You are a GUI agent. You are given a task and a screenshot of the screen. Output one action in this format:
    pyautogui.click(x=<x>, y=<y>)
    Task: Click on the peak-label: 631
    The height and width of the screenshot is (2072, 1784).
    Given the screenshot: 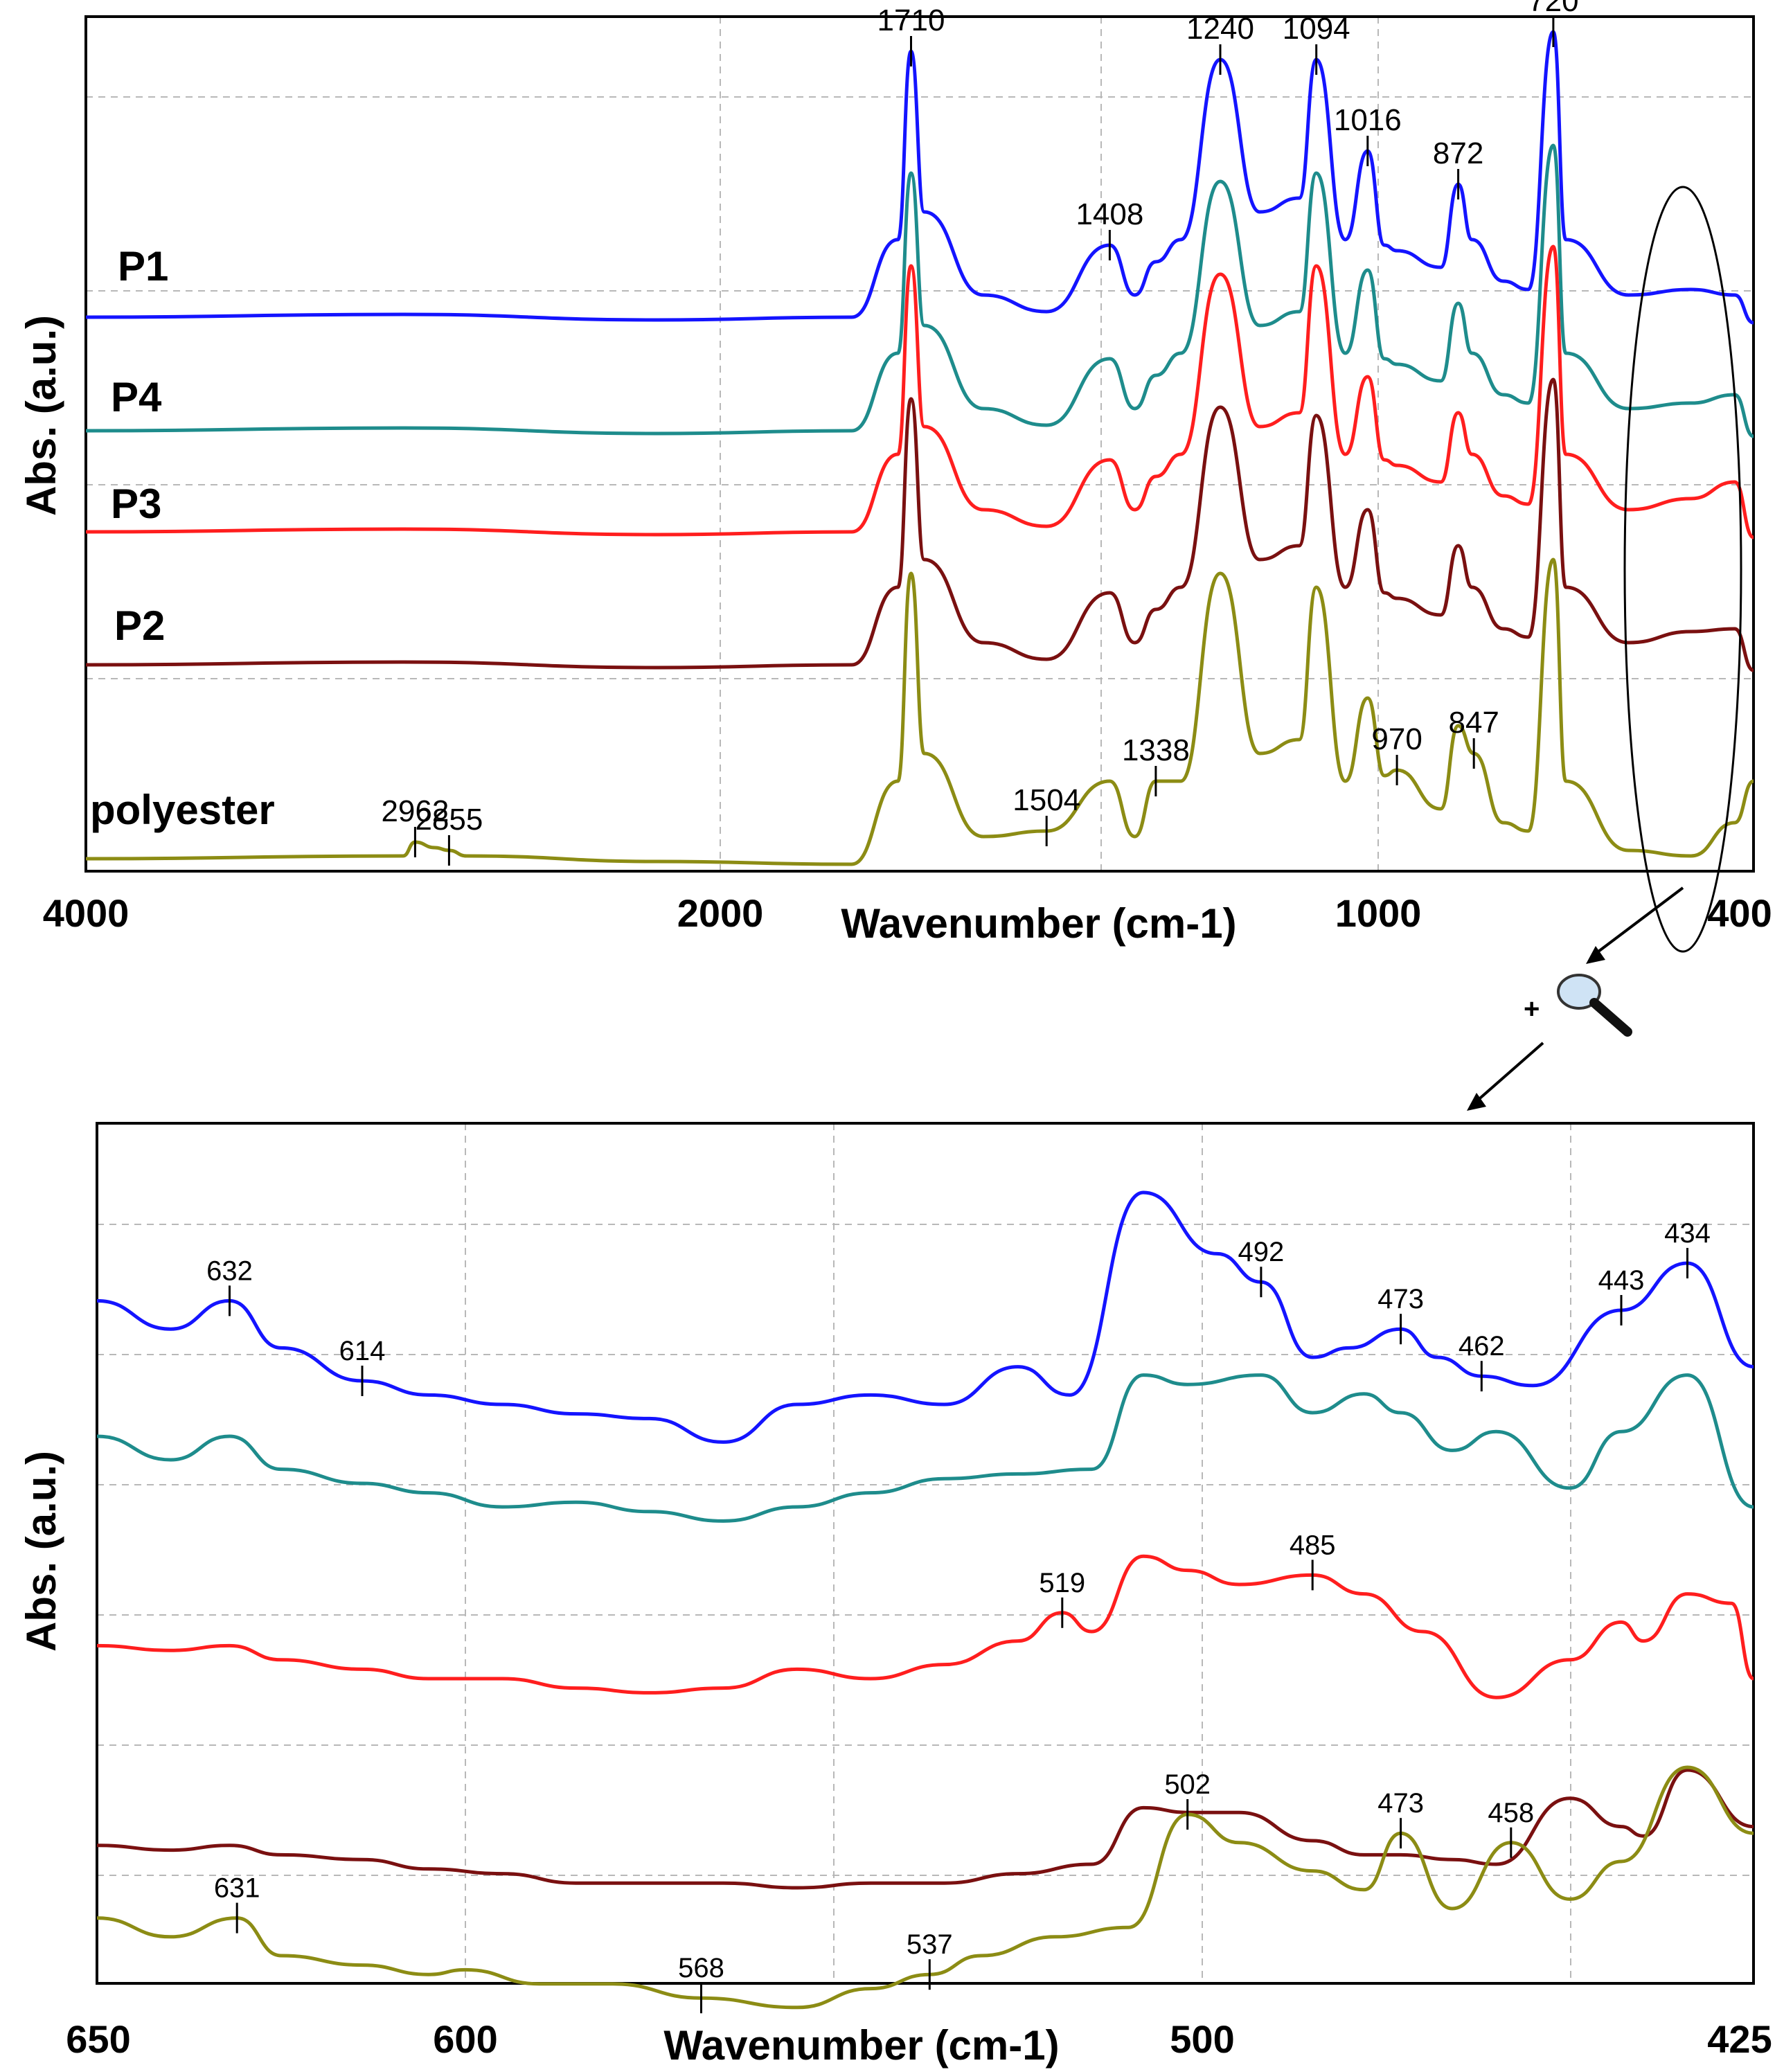 What is the action you would take?
    pyautogui.click(x=237, y=1888)
    